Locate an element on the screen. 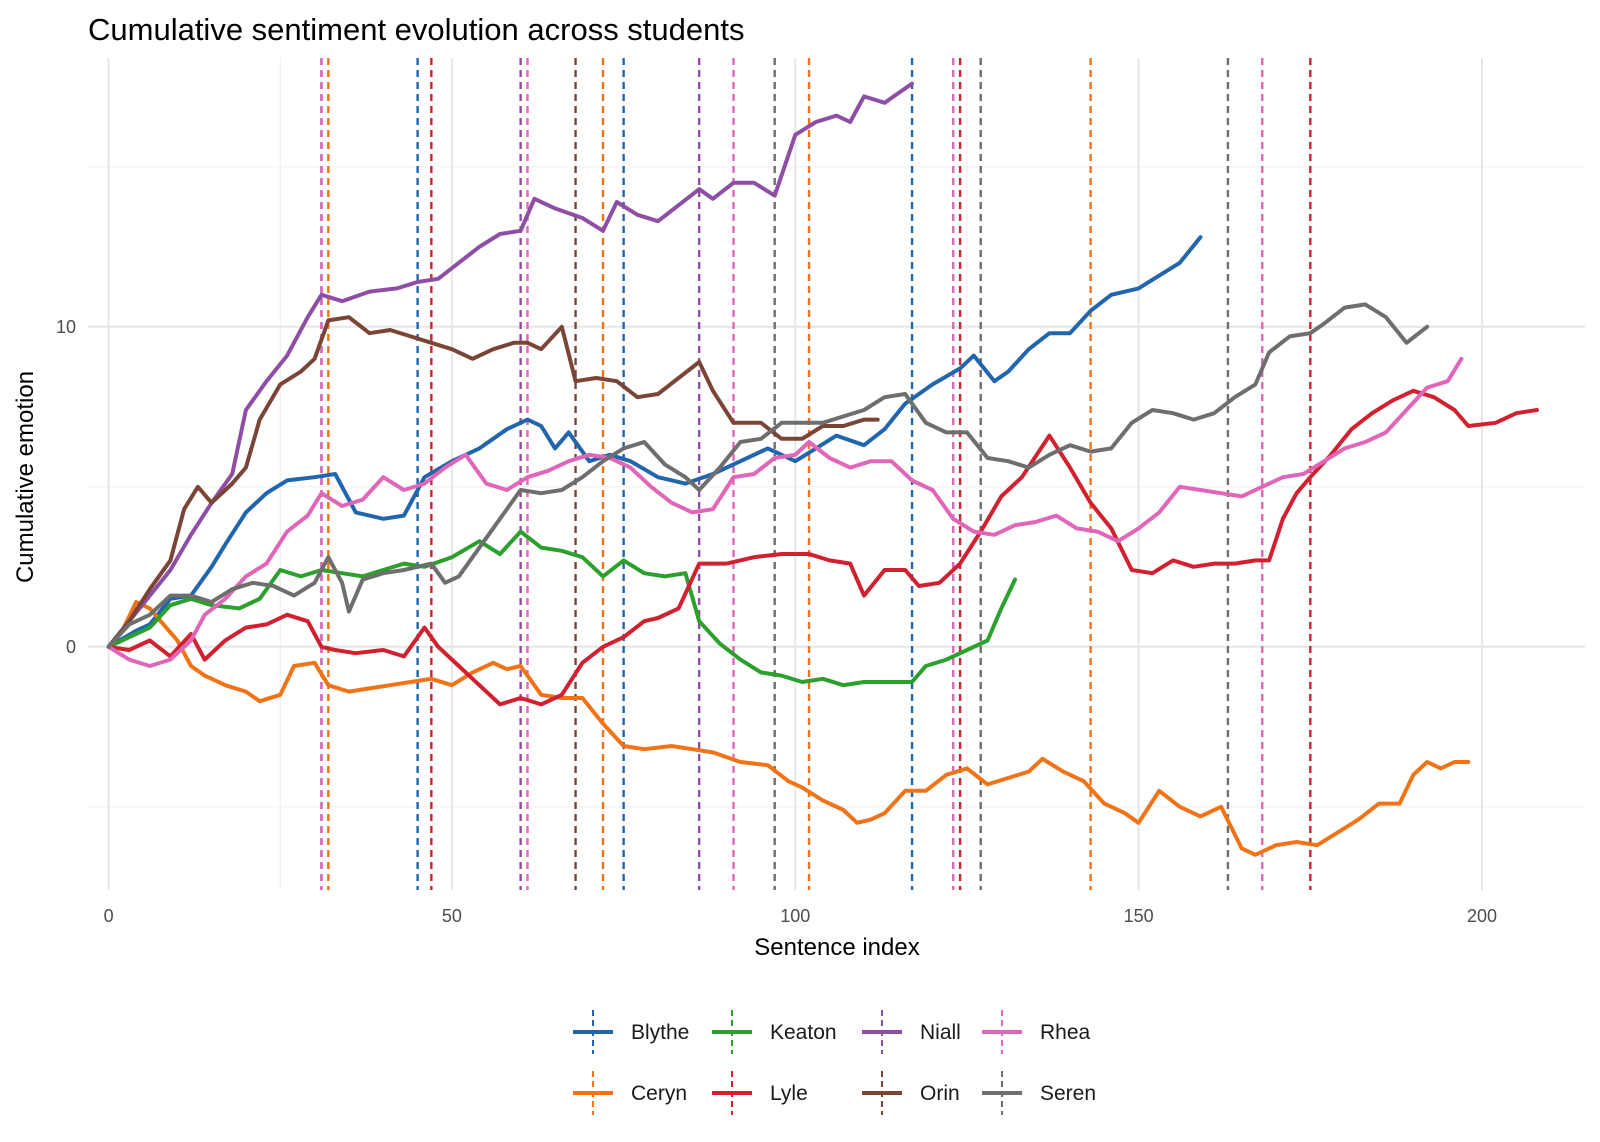  legend-label: Rhea is located at coordinates (1065, 1032).